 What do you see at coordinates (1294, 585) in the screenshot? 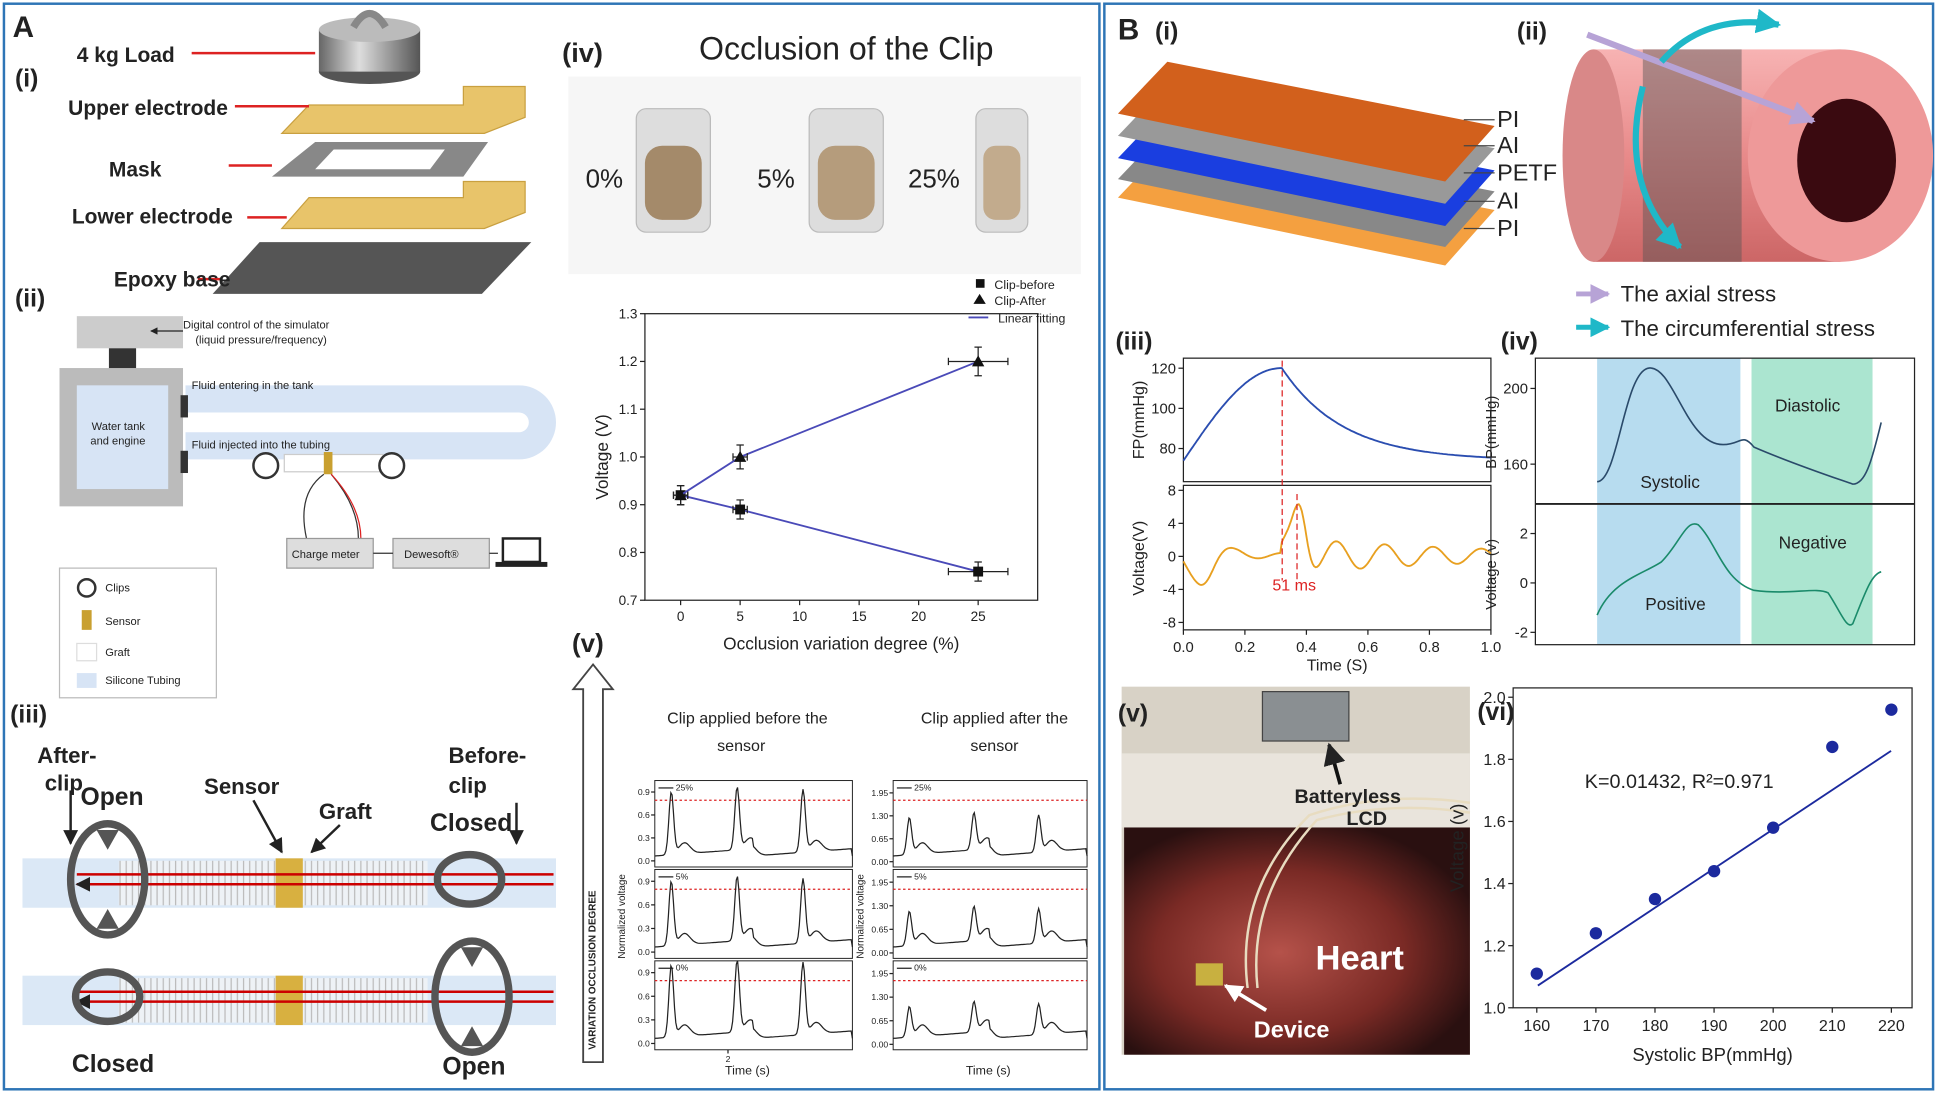
I see `annotation: 51 ms` at bounding box center [1294, 585].